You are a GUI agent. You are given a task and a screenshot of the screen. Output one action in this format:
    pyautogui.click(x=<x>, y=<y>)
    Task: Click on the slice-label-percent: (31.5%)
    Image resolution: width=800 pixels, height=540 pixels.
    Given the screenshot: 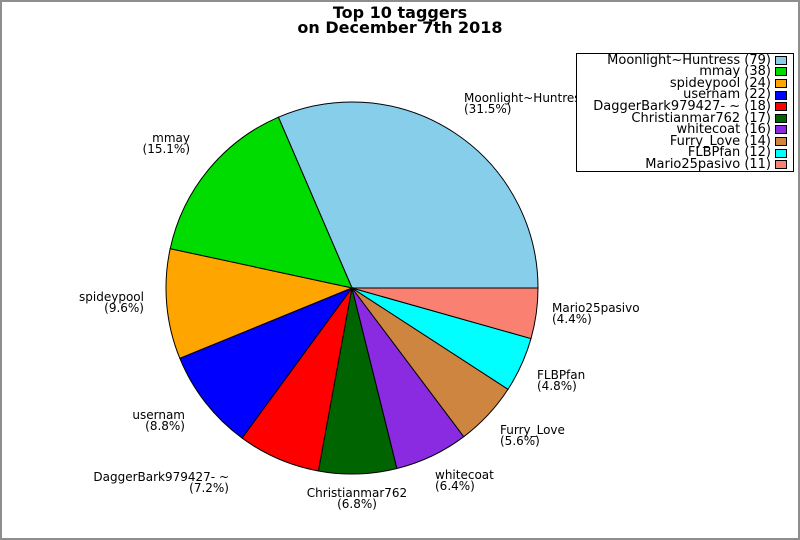 What is the action you would take?
    pyautogui.click(x=488, y=108)
    